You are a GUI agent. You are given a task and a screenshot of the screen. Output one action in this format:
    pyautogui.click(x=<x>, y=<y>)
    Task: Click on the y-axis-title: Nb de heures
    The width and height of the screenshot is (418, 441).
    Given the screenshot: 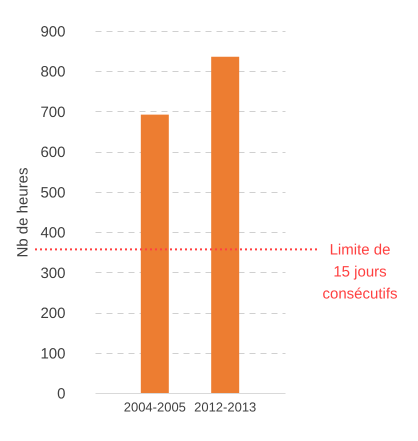 What is the action you would take?
    pyautogui.click(x=23, y=212)
    